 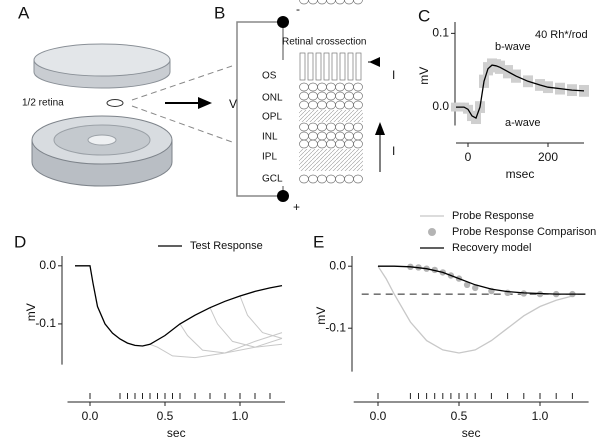 What do you see at coordinates (520, 174) in the screenshot?
I see `x-axis-label: msec` at bounding box center [520, 174].